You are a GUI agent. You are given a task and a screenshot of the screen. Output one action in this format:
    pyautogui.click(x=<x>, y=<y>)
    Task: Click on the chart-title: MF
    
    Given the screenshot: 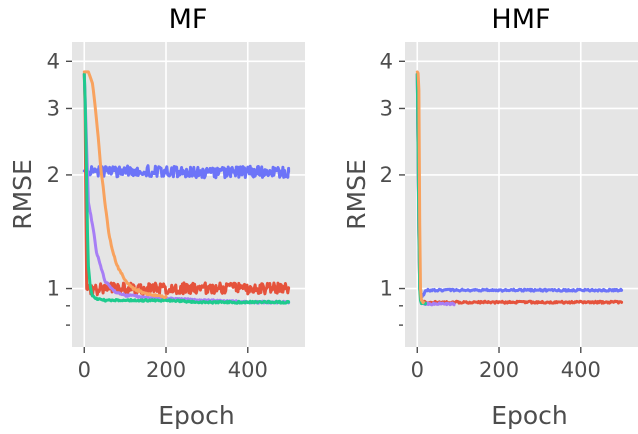 What is the action you would take?
    pyautogui.click(x=188, y=19)
    